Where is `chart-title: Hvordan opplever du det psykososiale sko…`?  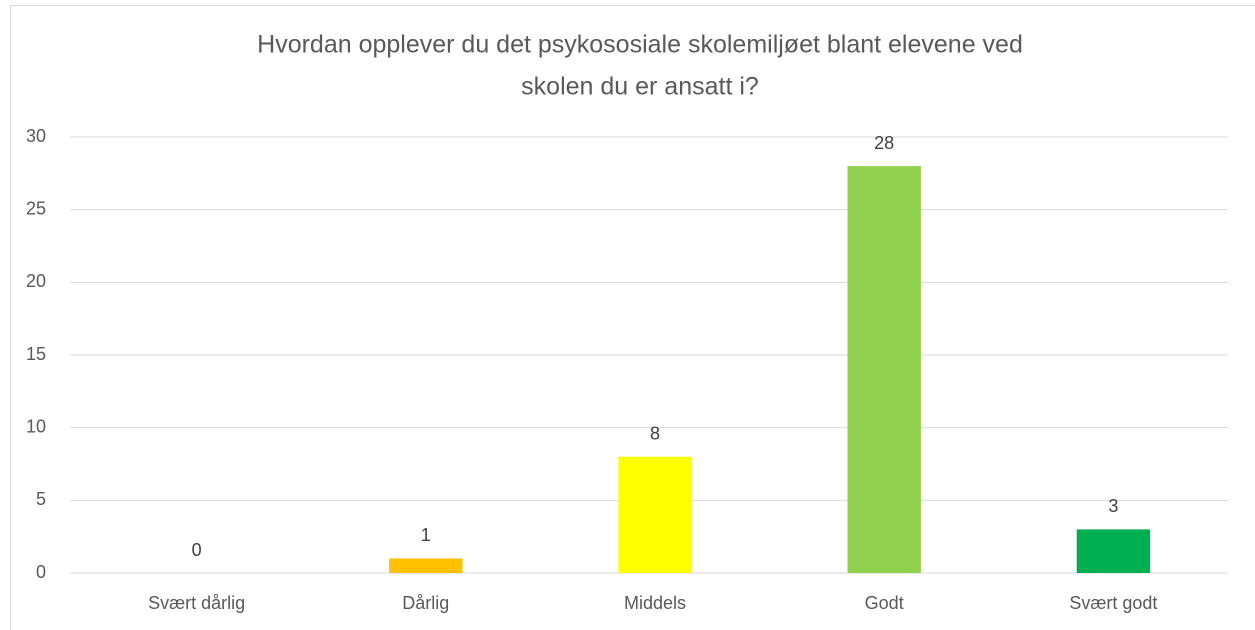
chart-title: Hvordan opplever du det psykososiale sko… is located at coordinates (640, 45).